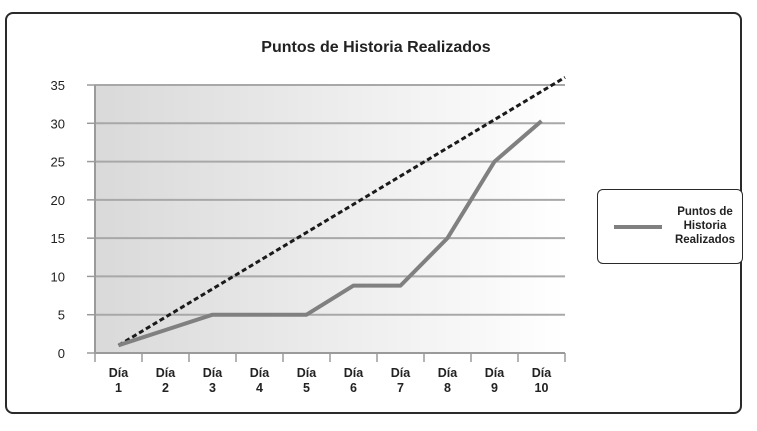  What do you see at coordinates (61, 353) in the screenshot?
I see `y-tick-label: 0` at bounding box center [61, 353].